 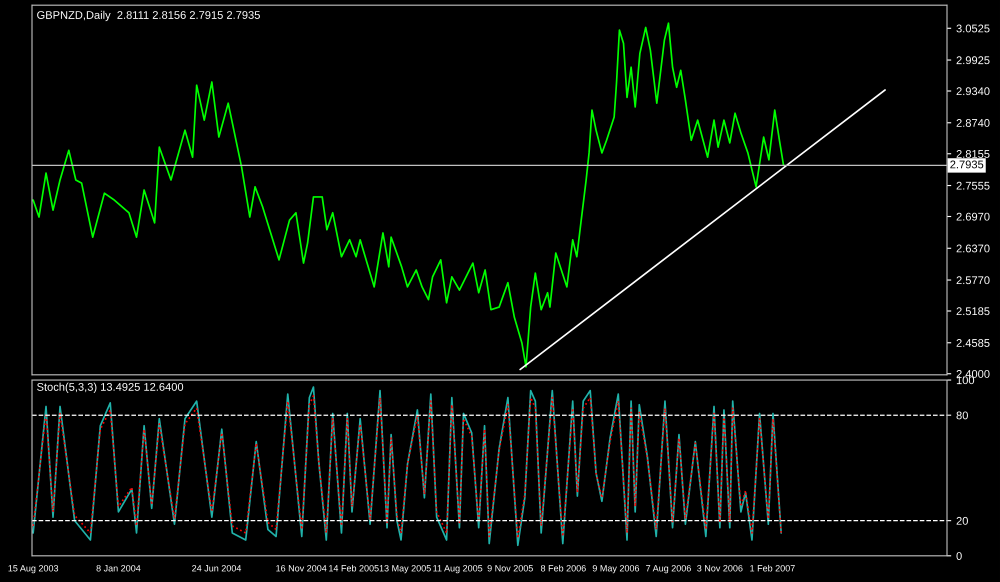 What do you see at coordinates (962, 520) in the screenshot?
I see `y-tick-label: 20` at bounding box center [962, 520].